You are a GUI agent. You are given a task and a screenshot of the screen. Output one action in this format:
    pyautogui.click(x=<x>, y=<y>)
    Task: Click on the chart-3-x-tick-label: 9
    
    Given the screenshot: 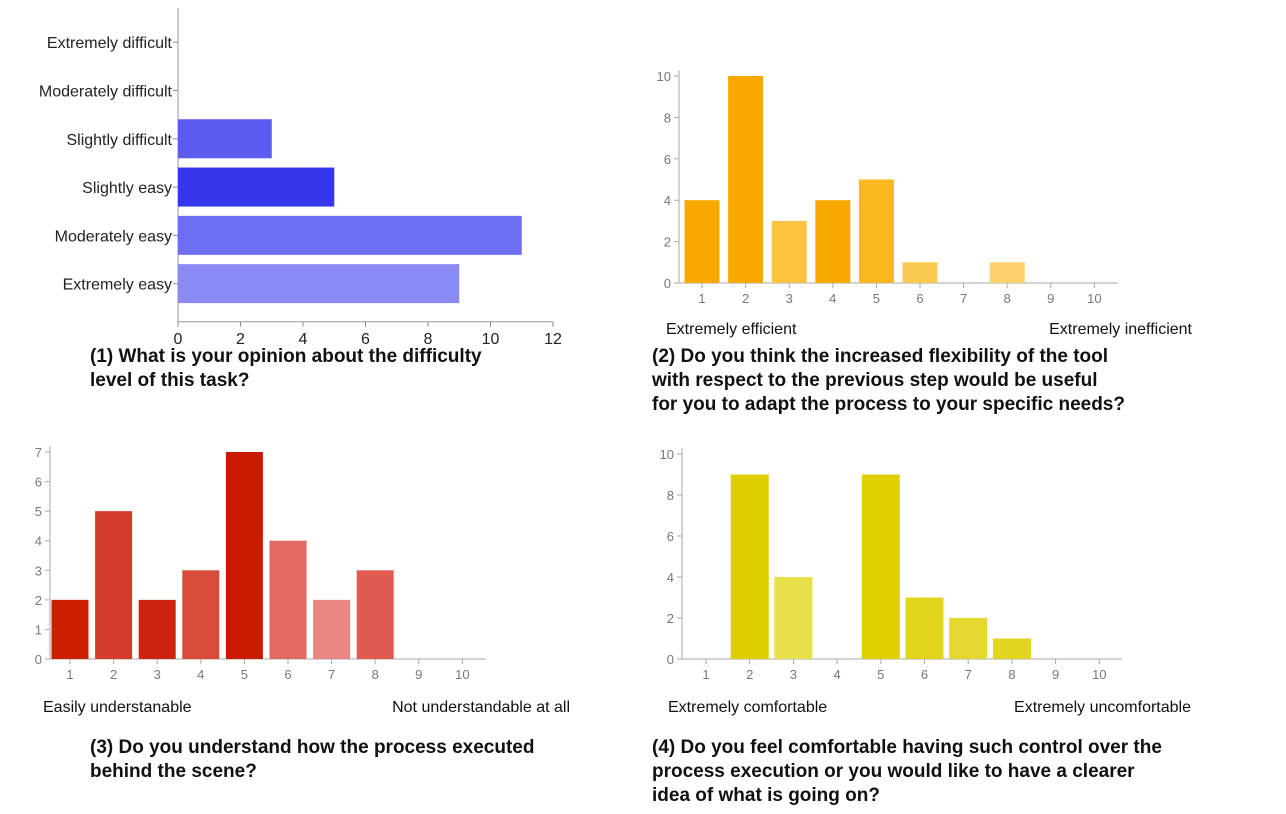 What is the action you would take?
    pyautogui.click(x=418, y=674)
    